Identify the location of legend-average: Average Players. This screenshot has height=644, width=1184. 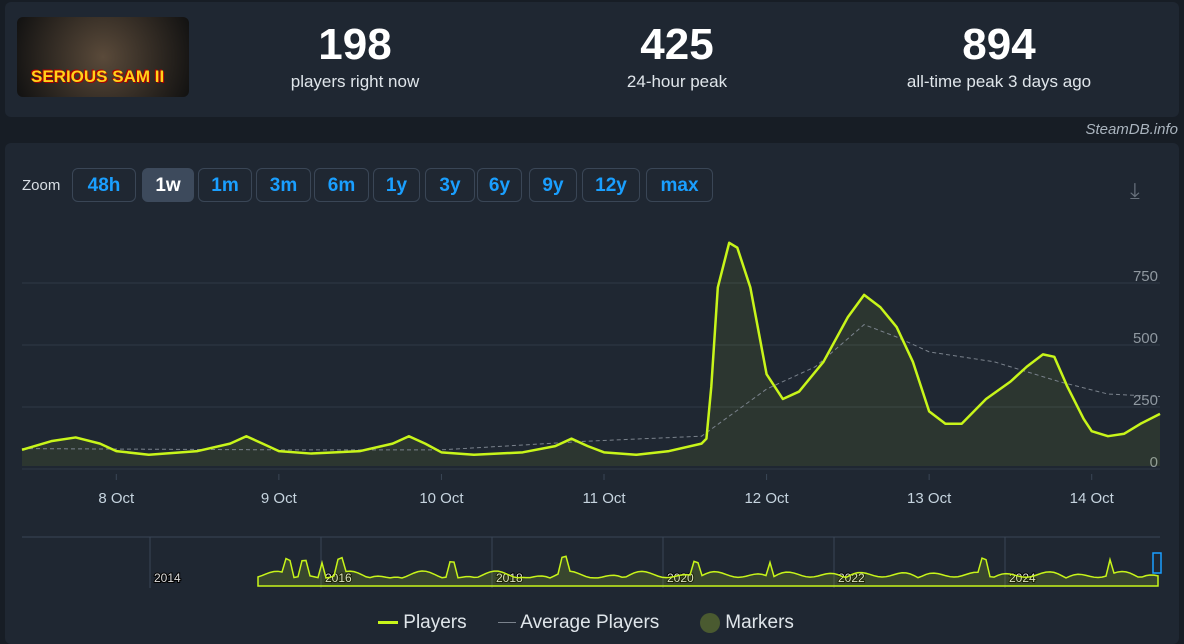
(578, 623).